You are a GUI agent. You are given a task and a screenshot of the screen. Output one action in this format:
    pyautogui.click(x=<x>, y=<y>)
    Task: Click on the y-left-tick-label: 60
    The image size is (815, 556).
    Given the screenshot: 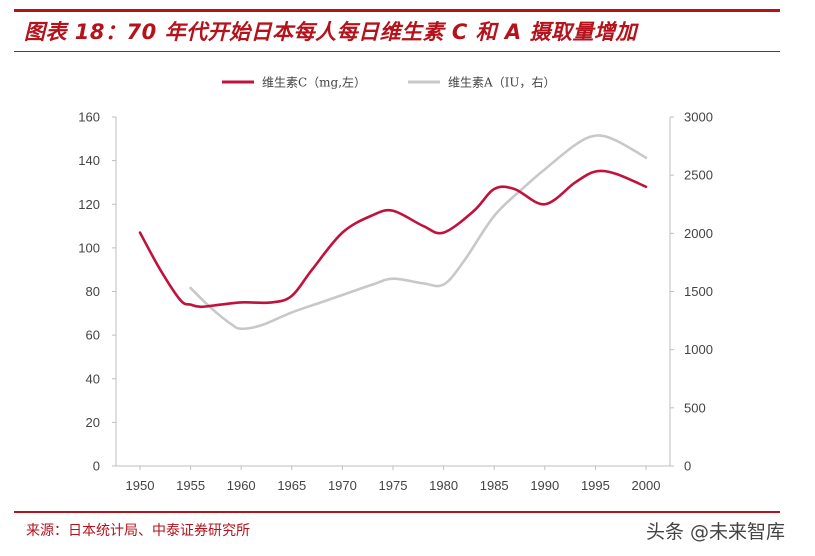 What is the action you would take?
    pyautogui.click(x=93, y=335)
    